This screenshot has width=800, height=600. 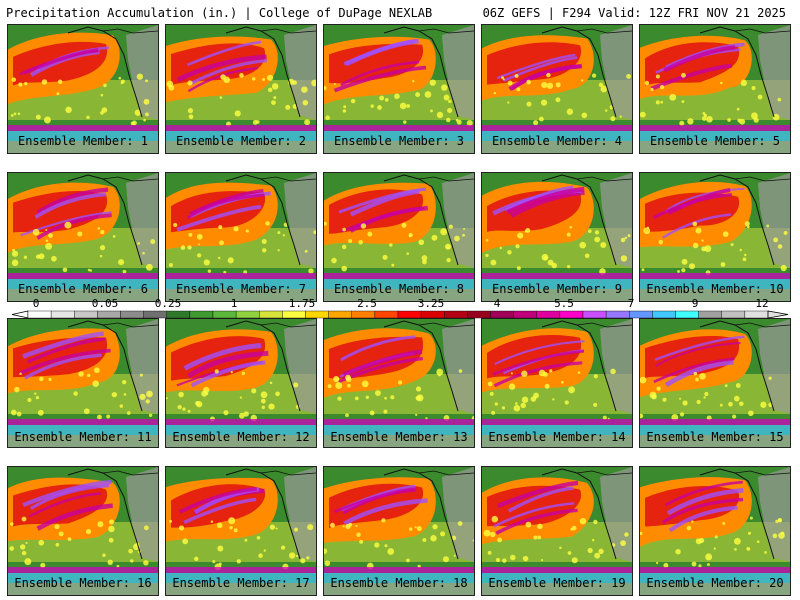 I want to click on member-label: Ensemble Member: 9, so click(x=557, y=289).